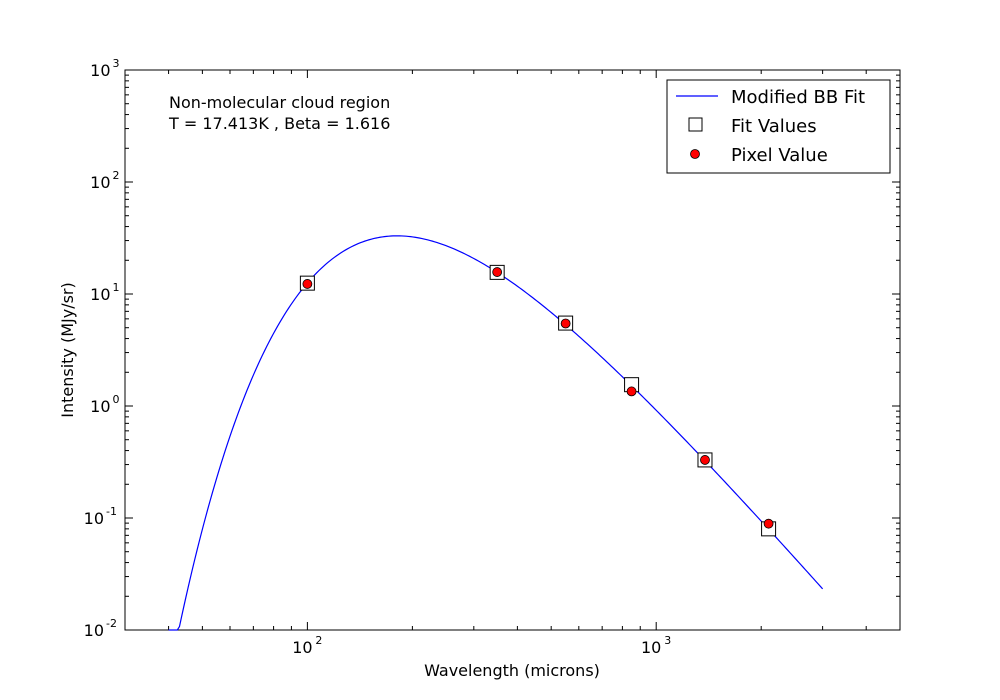  I want to click on y-tick-exponent: -1, so click(111, 511).